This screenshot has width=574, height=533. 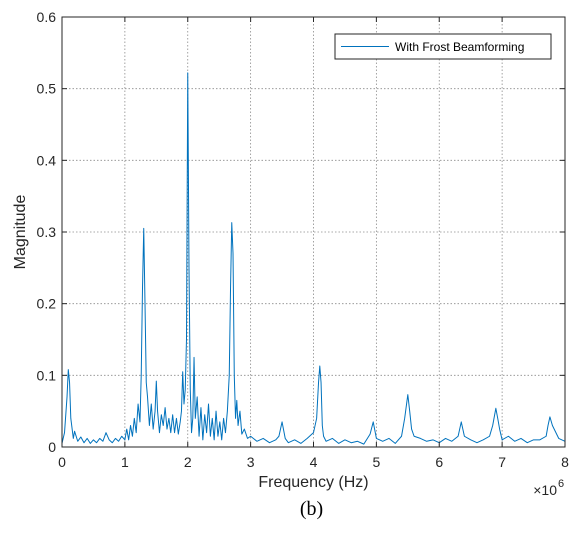 What do you see at coordinates (313, 482) in the screenshot?
I see `x-axis-label: Frequency (Hz)` at bounding box center [313, 482].